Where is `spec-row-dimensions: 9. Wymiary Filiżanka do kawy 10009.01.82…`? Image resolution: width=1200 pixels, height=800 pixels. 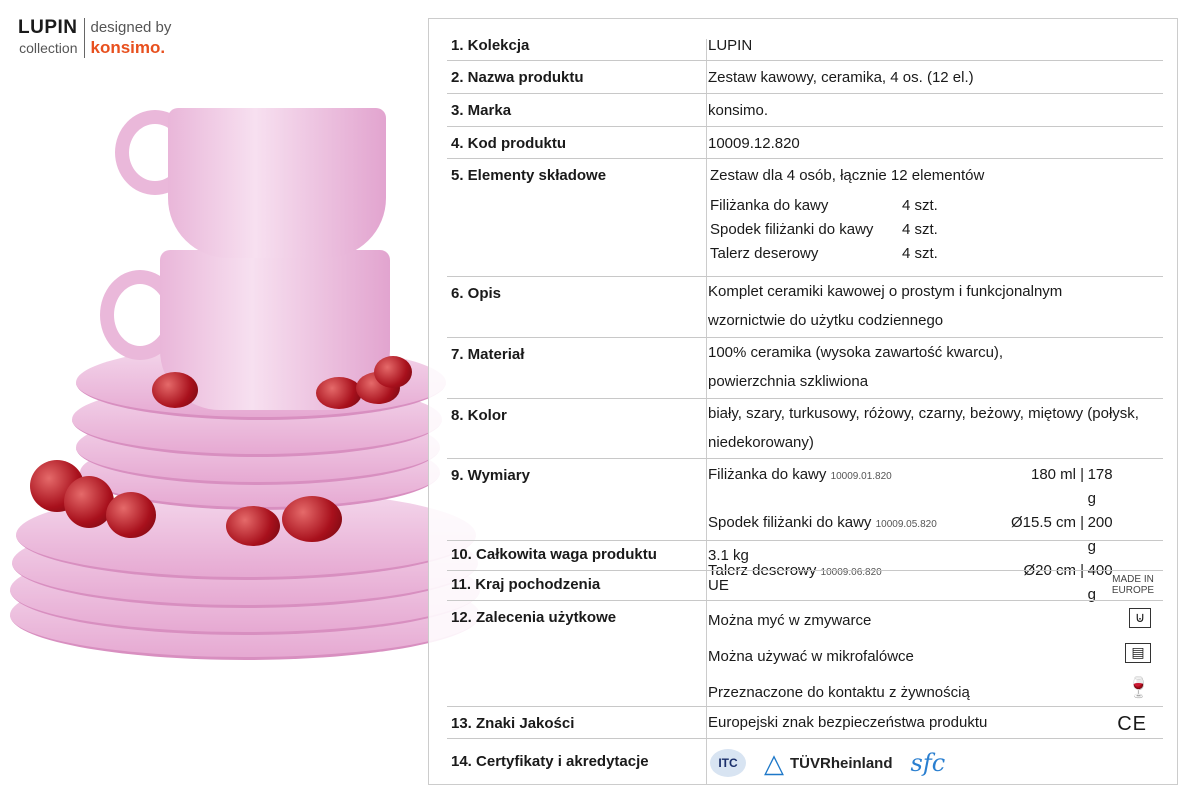 spec-row-dimensions: 9. Wymiary Filiżanka do kawy 10009.01.82… is located at coordinates (805, 531).